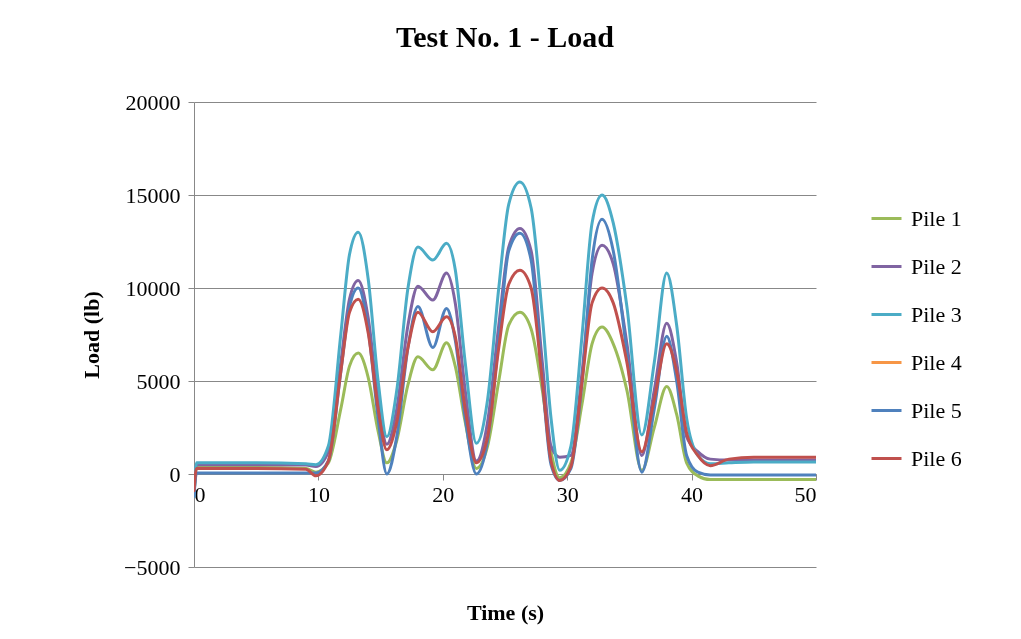 This screenshot has width=1021, height=639. I want to click on legend-label: Pile 6, so click(936, 458).